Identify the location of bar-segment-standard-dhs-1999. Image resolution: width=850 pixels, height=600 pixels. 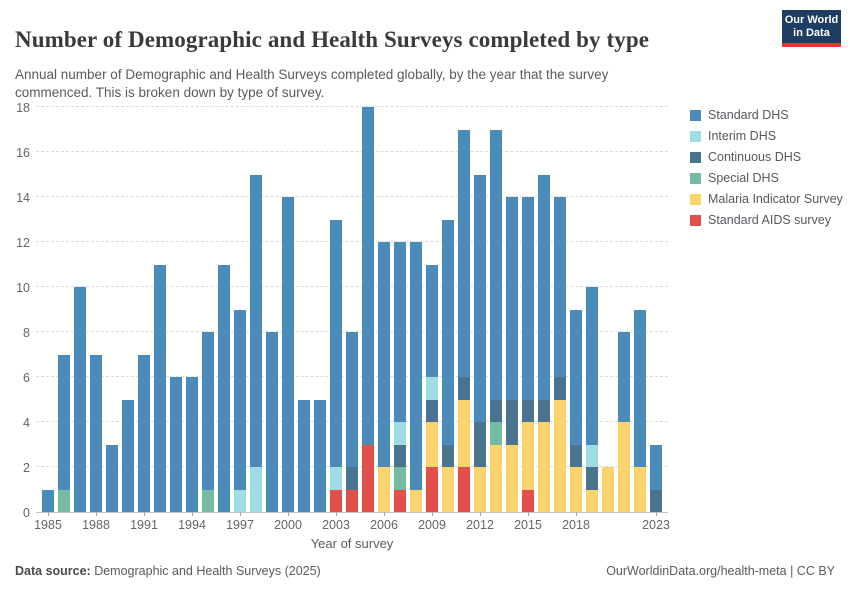
(272, 422).